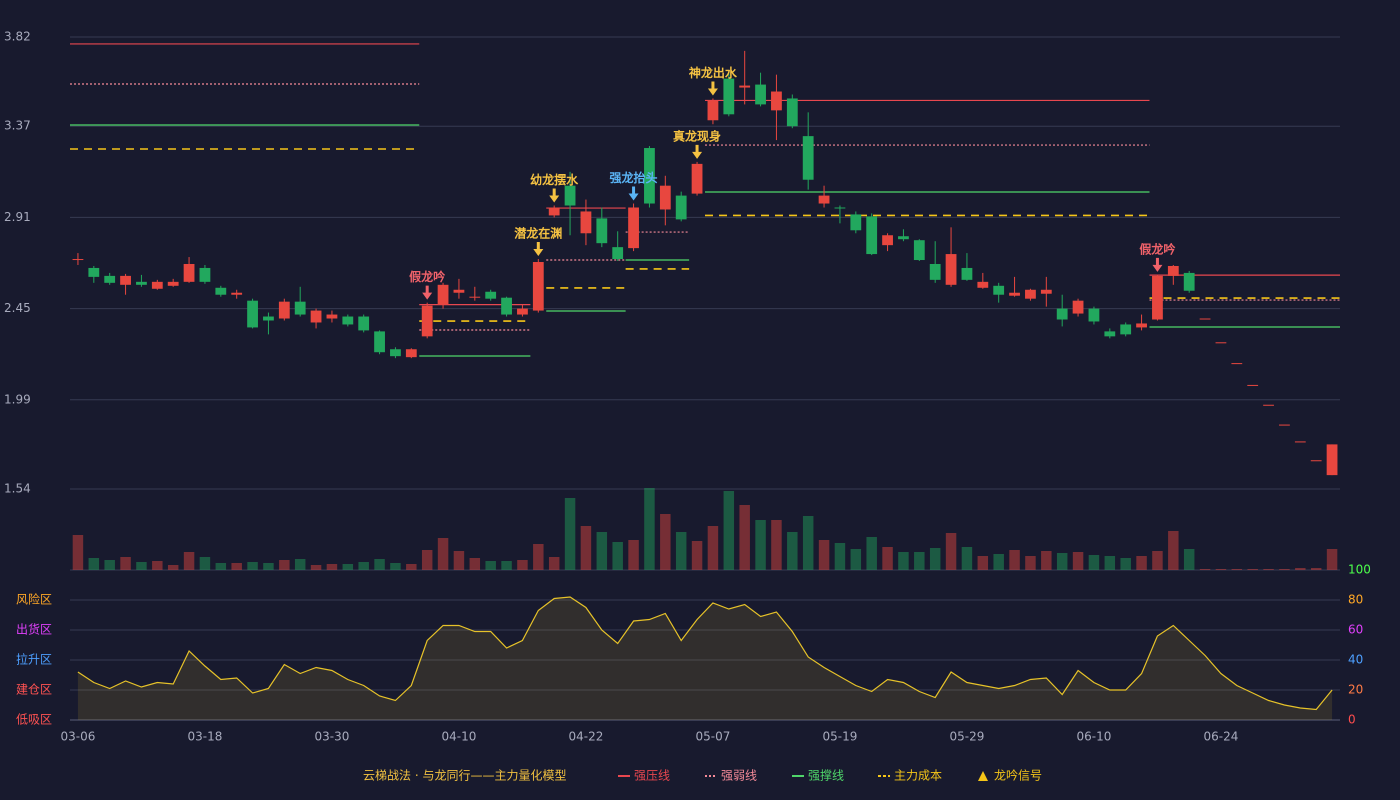 The width and height of the screenshot is (1400, 800). Describe the element at coordinates (17, 399) in the screenshot. I see `y-tick-label: 1.99` at that location.